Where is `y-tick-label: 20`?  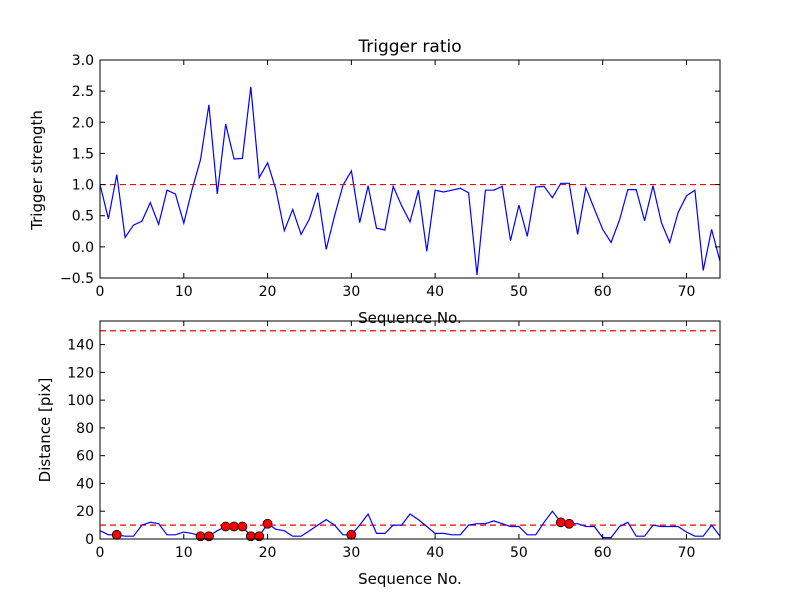
y-tick-label: 20 is located at coordinates (85, 512).